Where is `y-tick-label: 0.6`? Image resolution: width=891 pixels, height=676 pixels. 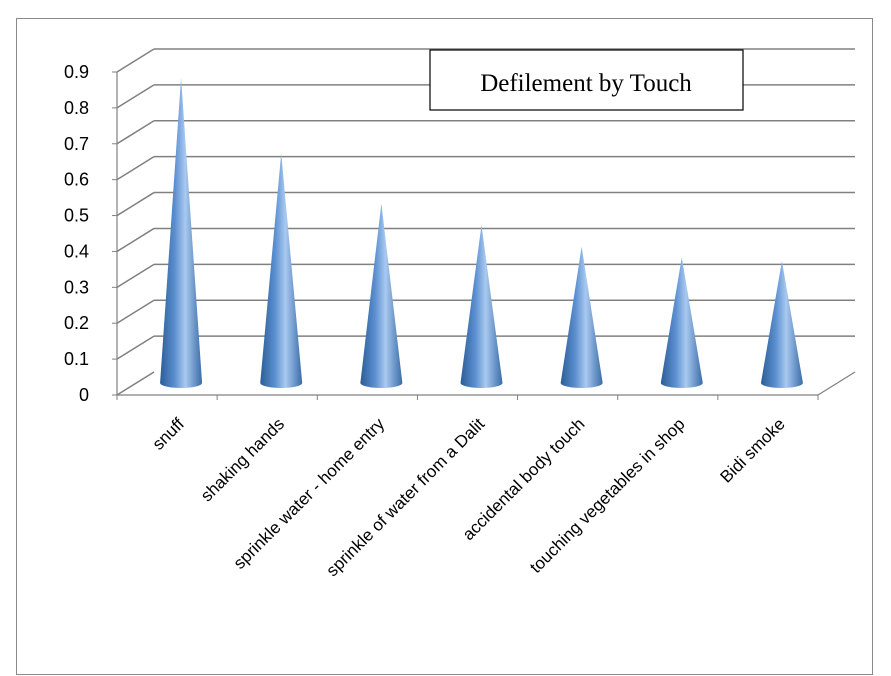
y-tick-label: 0.6 is located at coordinates (76, 180).